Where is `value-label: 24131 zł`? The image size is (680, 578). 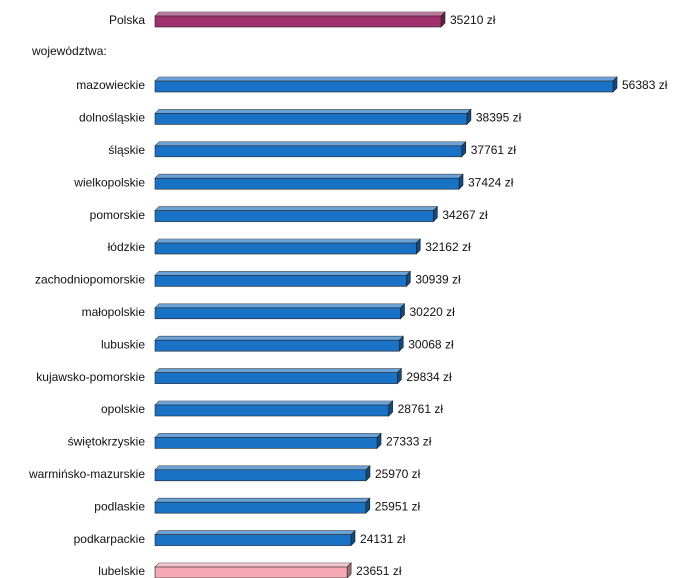
value-label: 24131 zł is located at coordinates (383, 539).